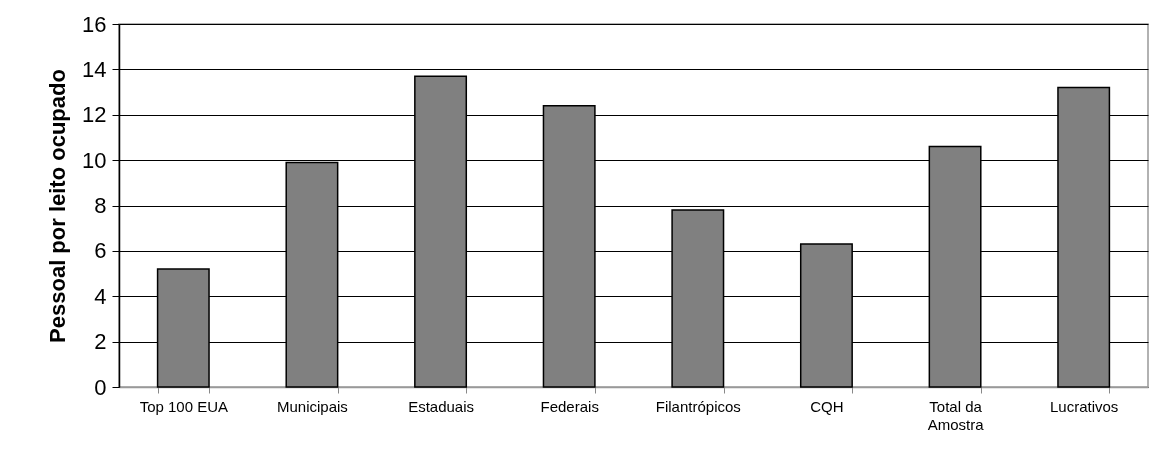  I want to click on x-tick-label: Federais, so click(569, 406).